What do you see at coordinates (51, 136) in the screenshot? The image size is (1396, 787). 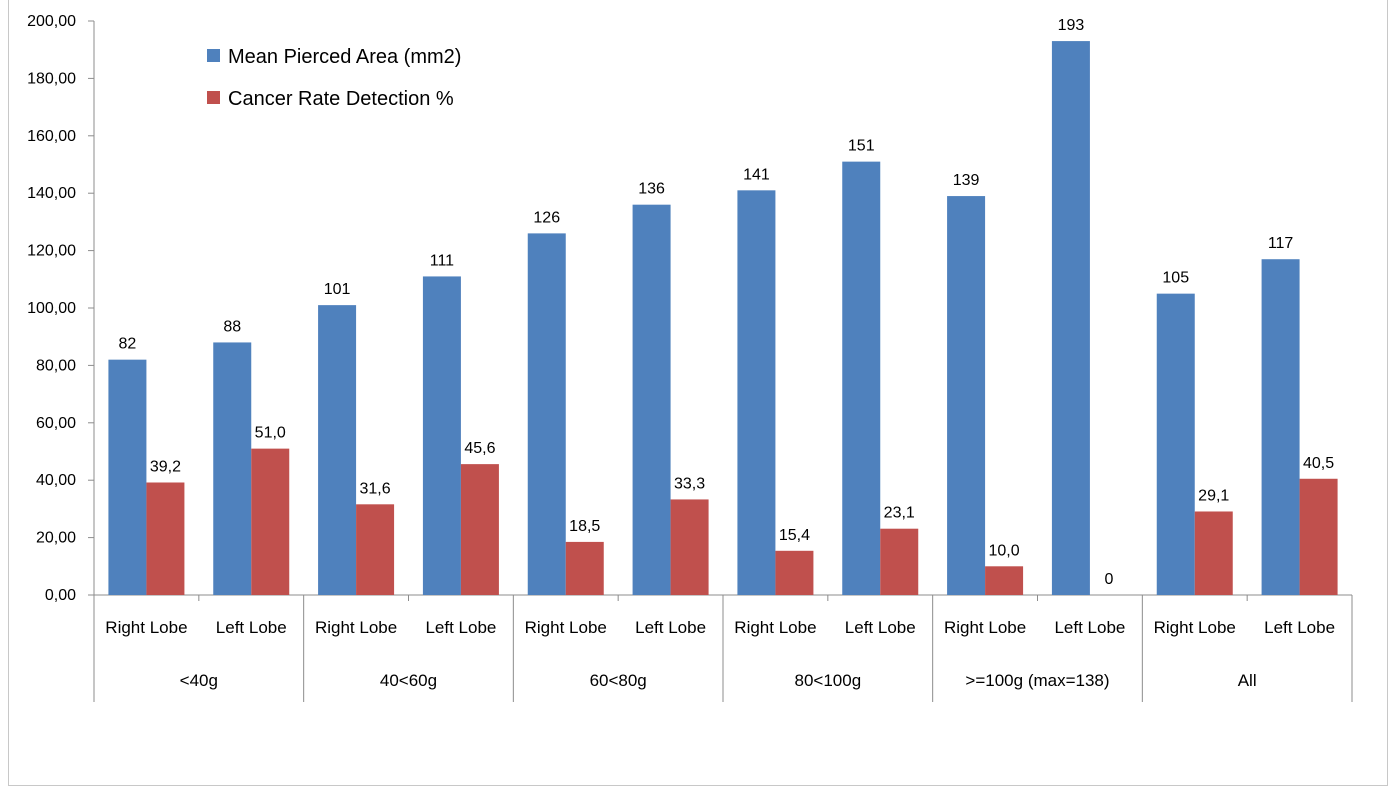 I see `y-tick-label: 160,00` at bounding box center [51, 136].